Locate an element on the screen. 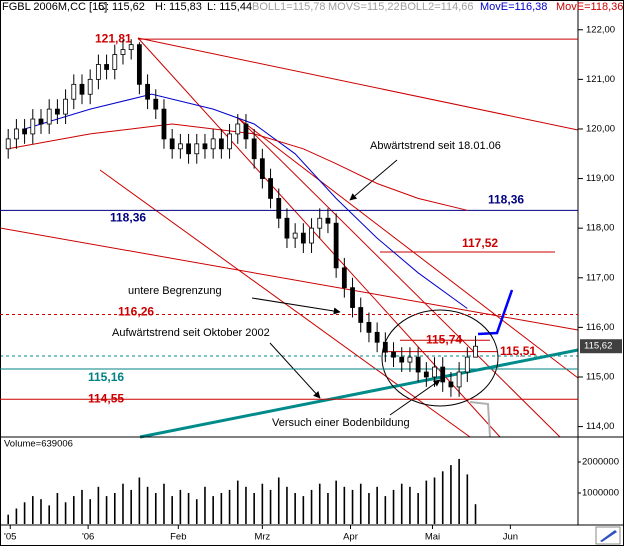  level-label: 117,52 is located at coordinates (480, 243).